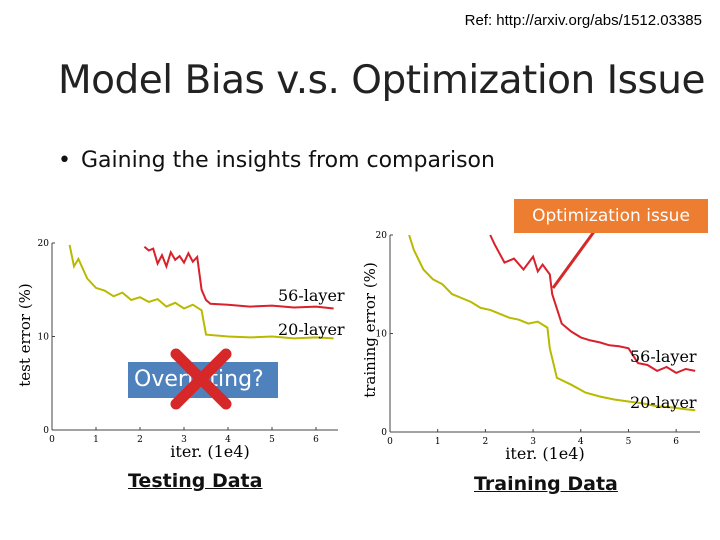 This screenshot has width=720, height=540. Describe the element at coordinates (382, 236) in the screenshot. I see `train-y-tick-label: 20` at that location.